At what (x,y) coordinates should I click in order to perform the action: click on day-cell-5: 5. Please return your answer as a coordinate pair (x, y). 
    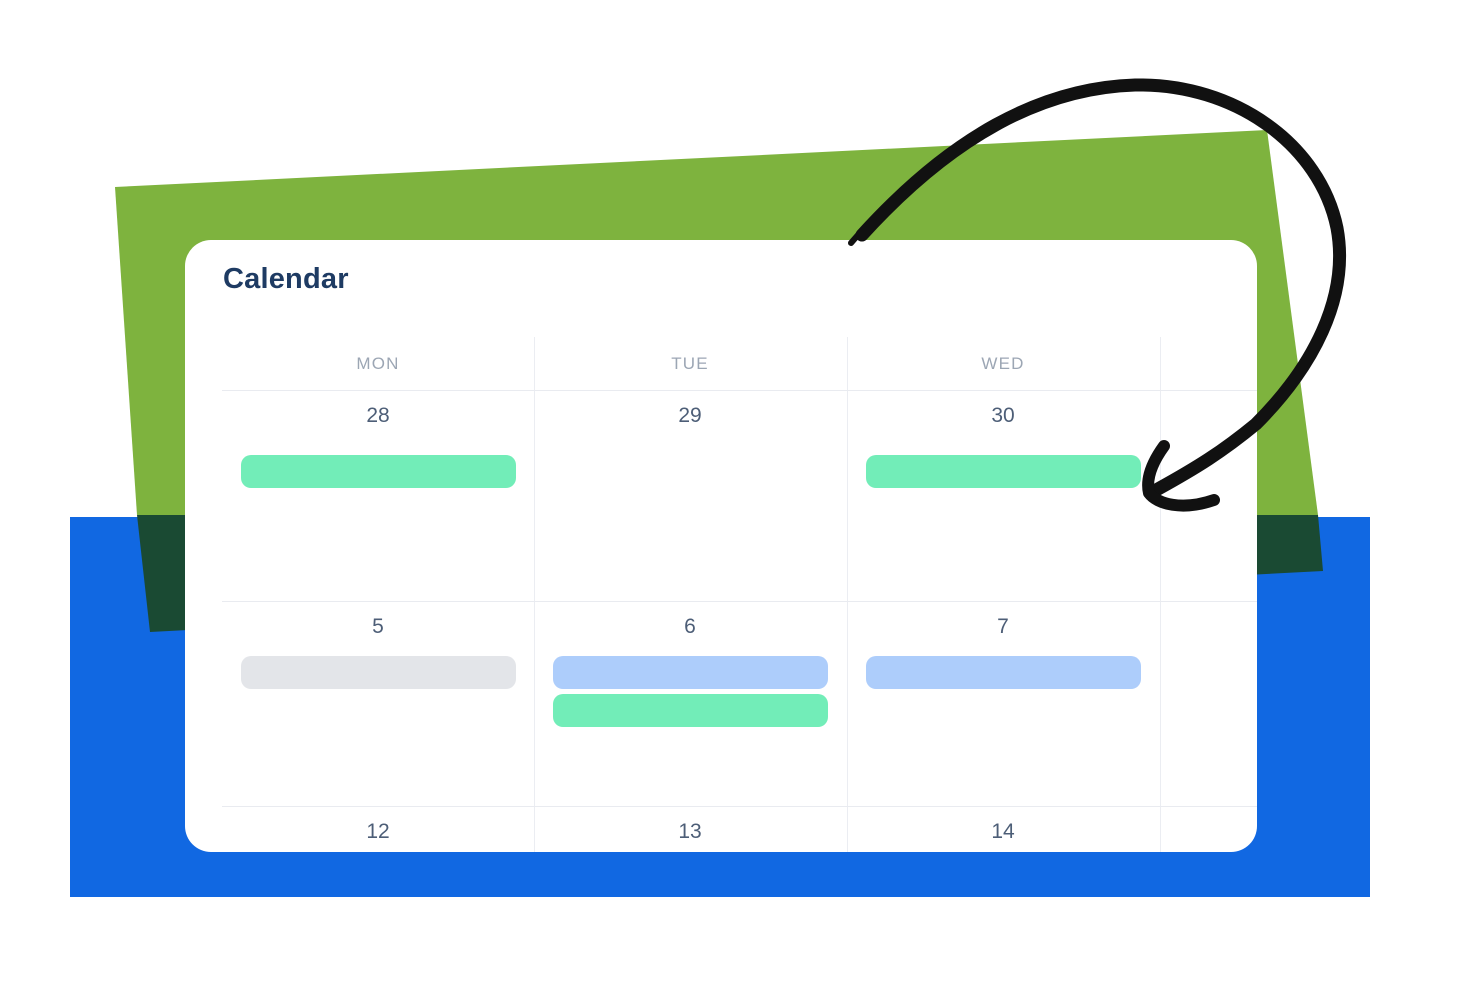
    Looking at the image, I should click on (378, 703).